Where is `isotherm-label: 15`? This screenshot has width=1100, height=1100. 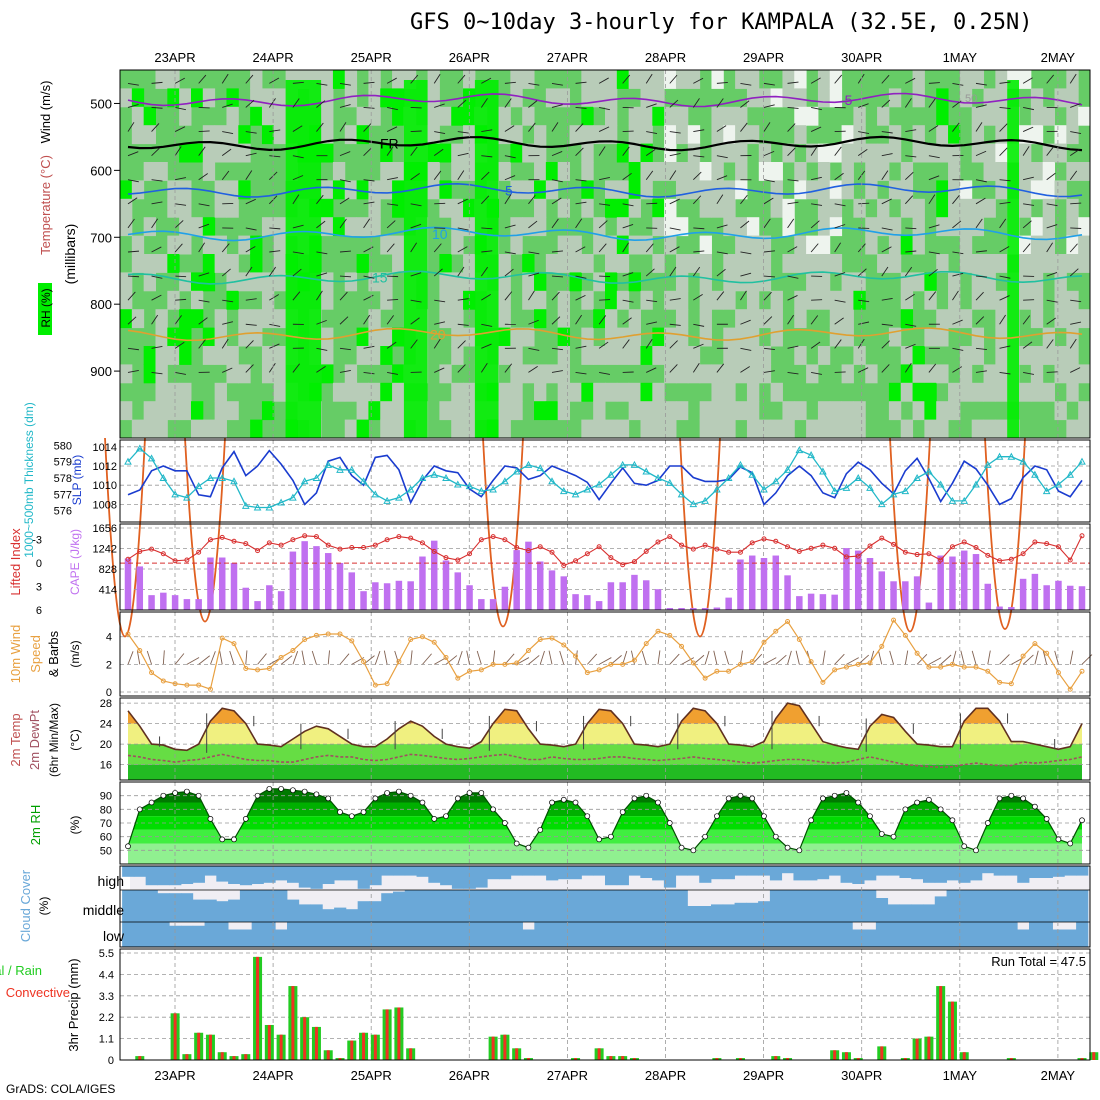 isotherm-label: 15 is located at coordinates (380, 277).